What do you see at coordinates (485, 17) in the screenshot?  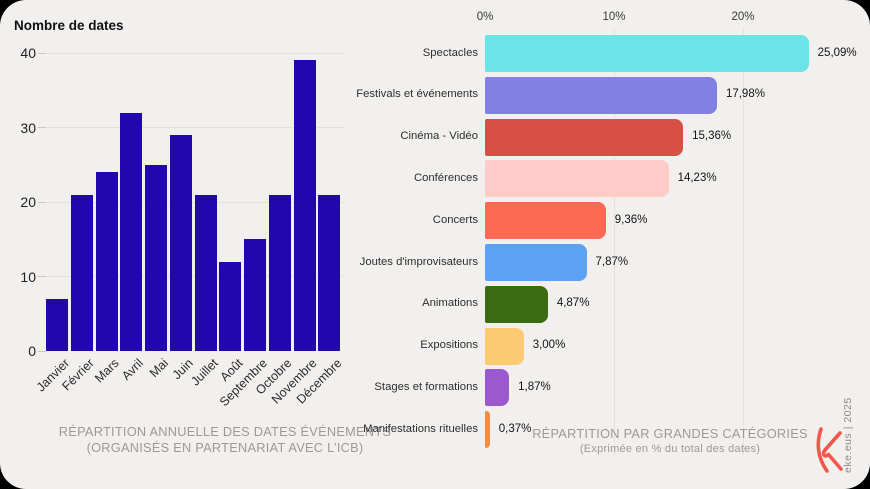 I see `right-xtick-label-0: 0%` at bounding box center [485, 17].